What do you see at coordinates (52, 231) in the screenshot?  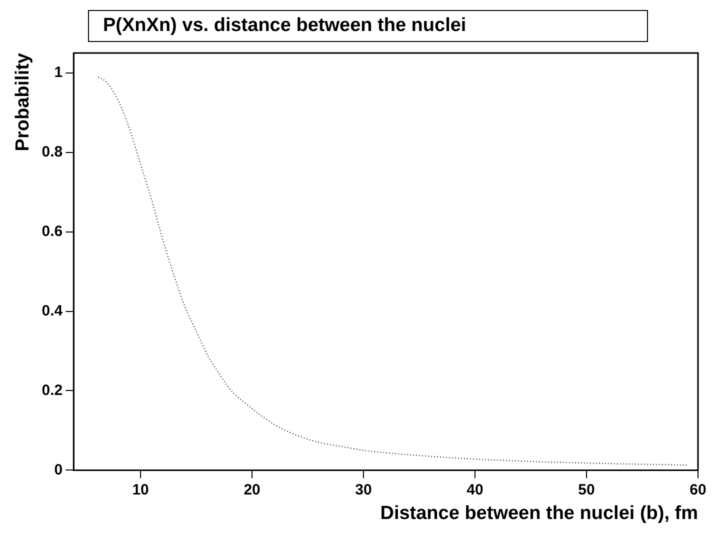 I see `y-tick-label: 0.6` at bounding box center [52, 231].